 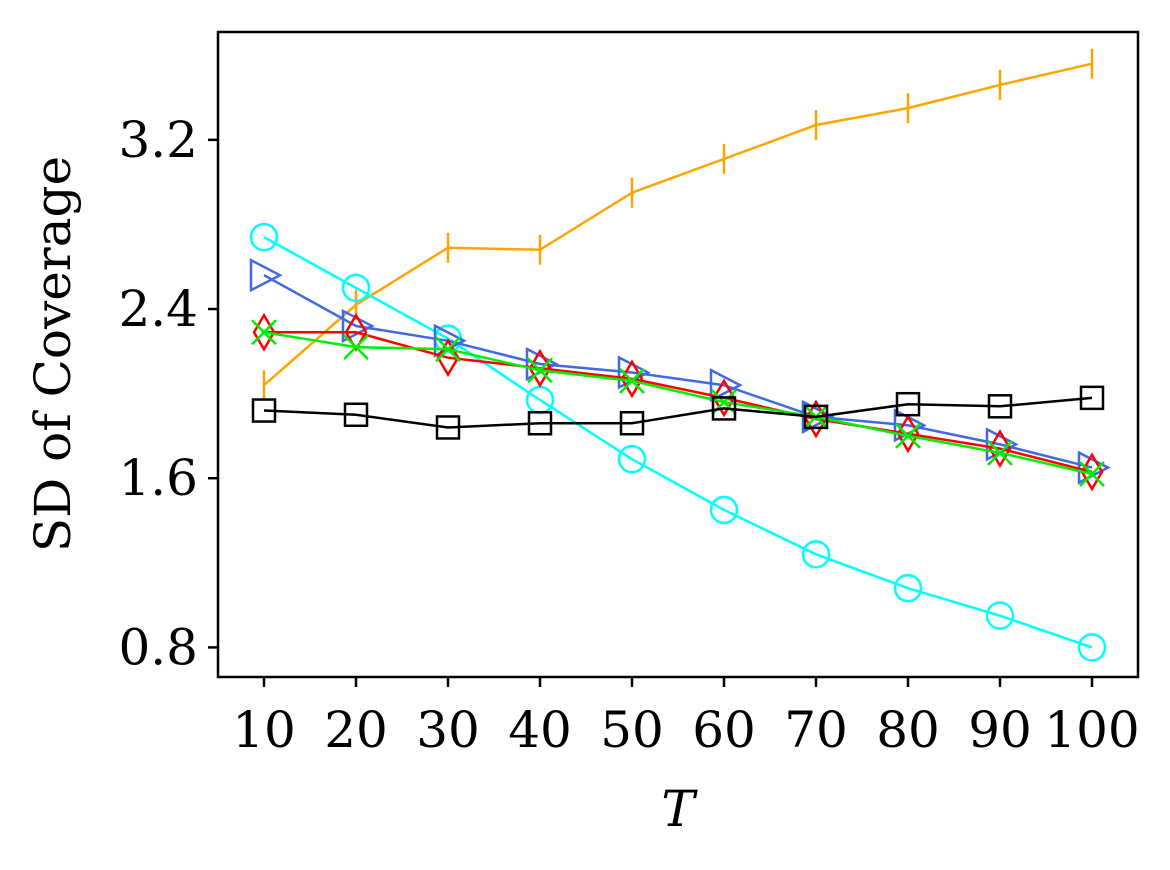 What do you see at coordinates (264, 730) in the screenshot?
I see `x-tick-label: 10` at bounding box center [264, 730].